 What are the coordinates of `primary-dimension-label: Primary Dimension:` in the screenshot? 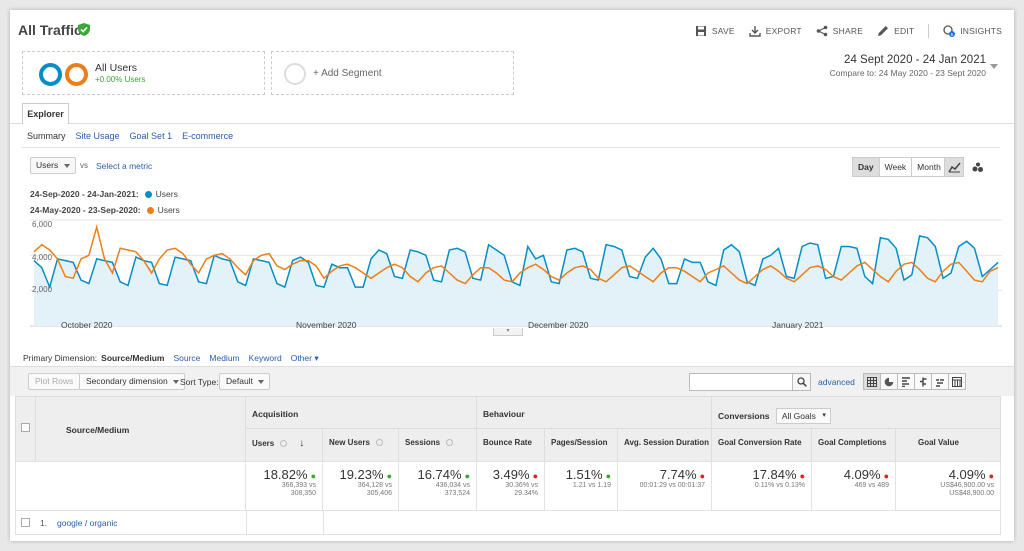 It's located at (60, 358).